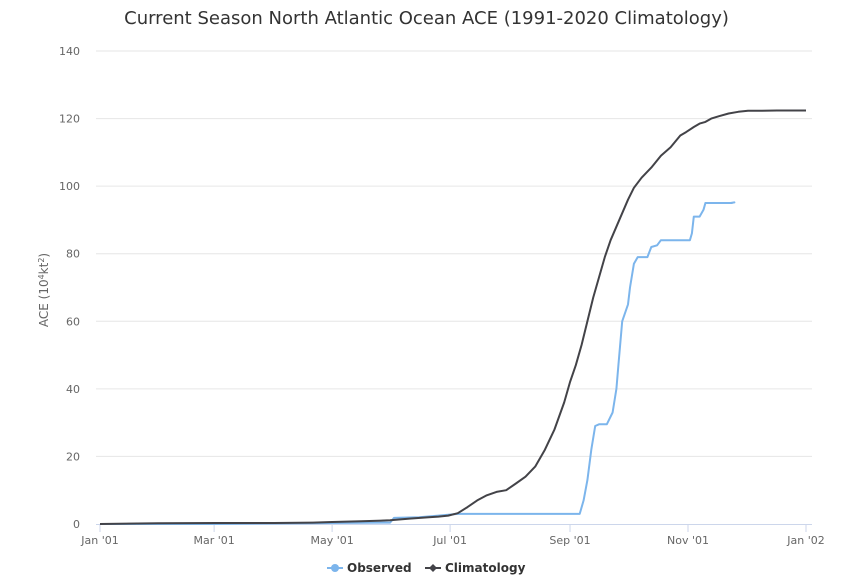 This screenshot has width=853, height=587. Describe the element at coordinates (73, 321) in the screenshot. I see `y-tick-label: 60` at that location.